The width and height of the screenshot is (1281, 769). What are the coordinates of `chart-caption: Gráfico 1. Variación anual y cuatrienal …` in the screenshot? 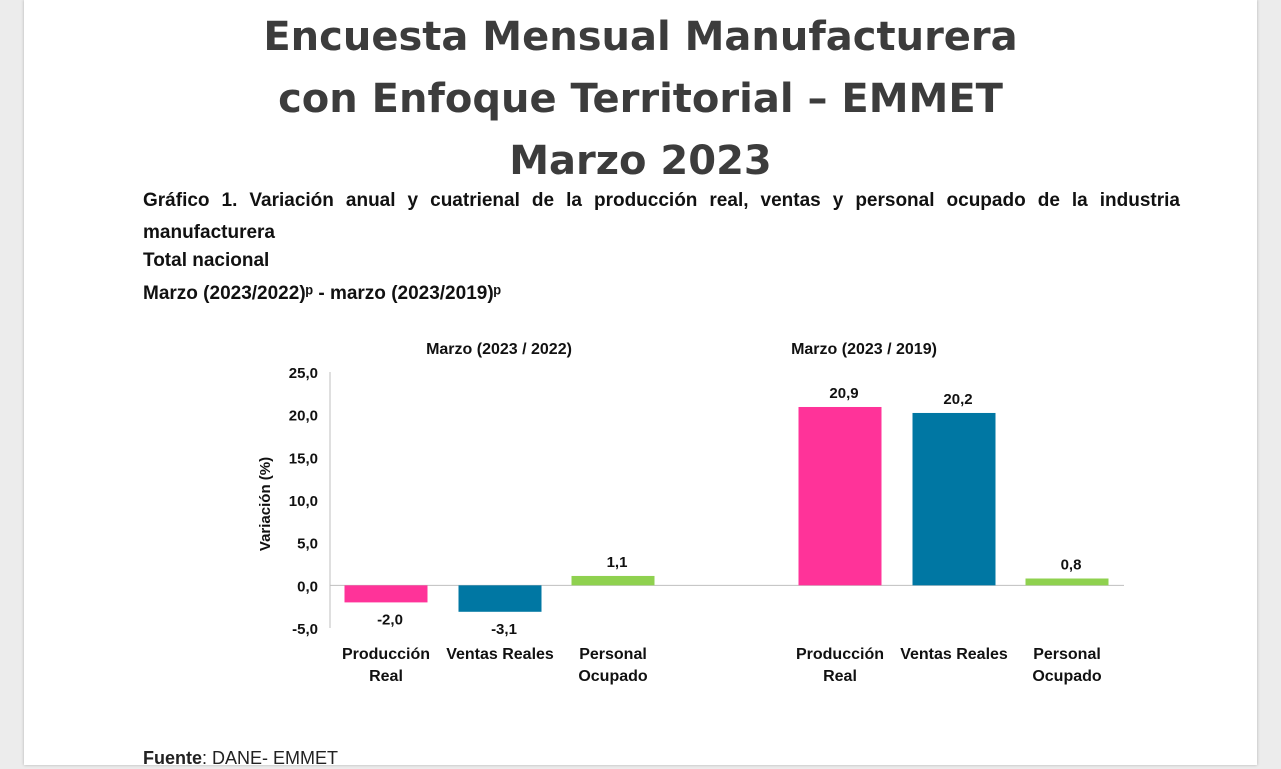 It's located at (661, 216).